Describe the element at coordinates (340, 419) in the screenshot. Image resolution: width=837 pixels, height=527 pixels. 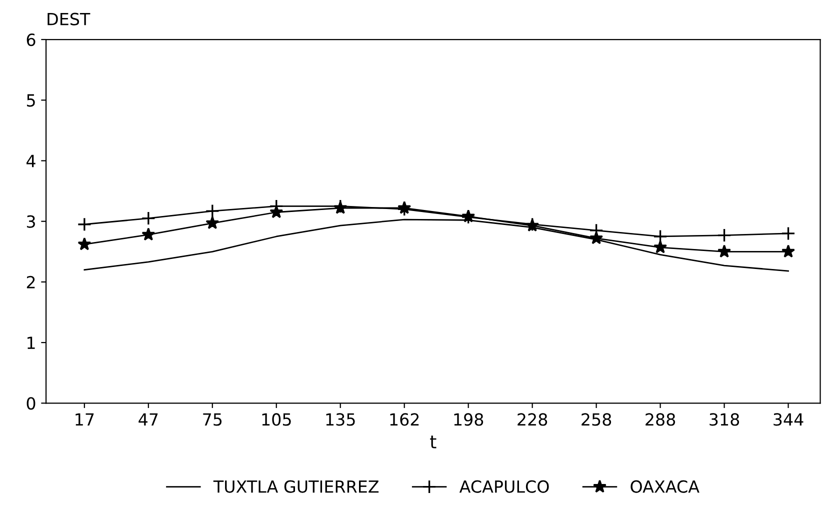
I see `x-tick-label: 135` at that location.